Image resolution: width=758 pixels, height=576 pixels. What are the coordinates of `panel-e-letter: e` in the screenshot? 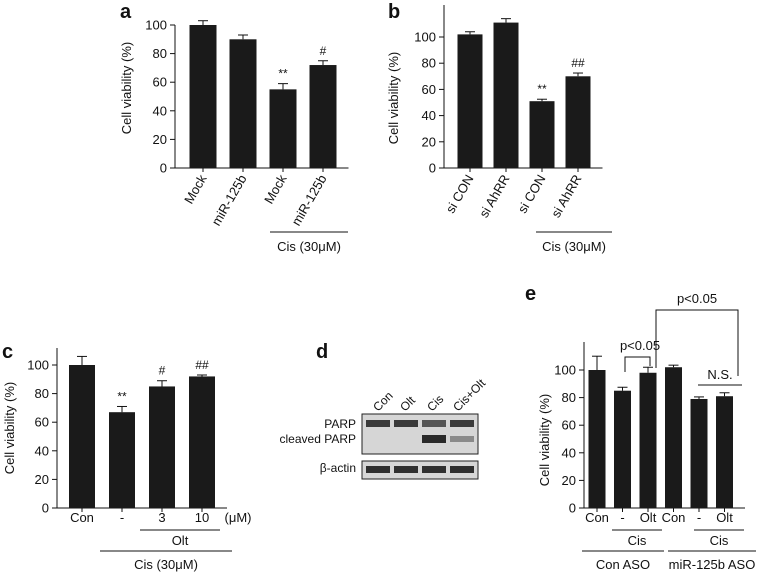 It's located at (530, 294).